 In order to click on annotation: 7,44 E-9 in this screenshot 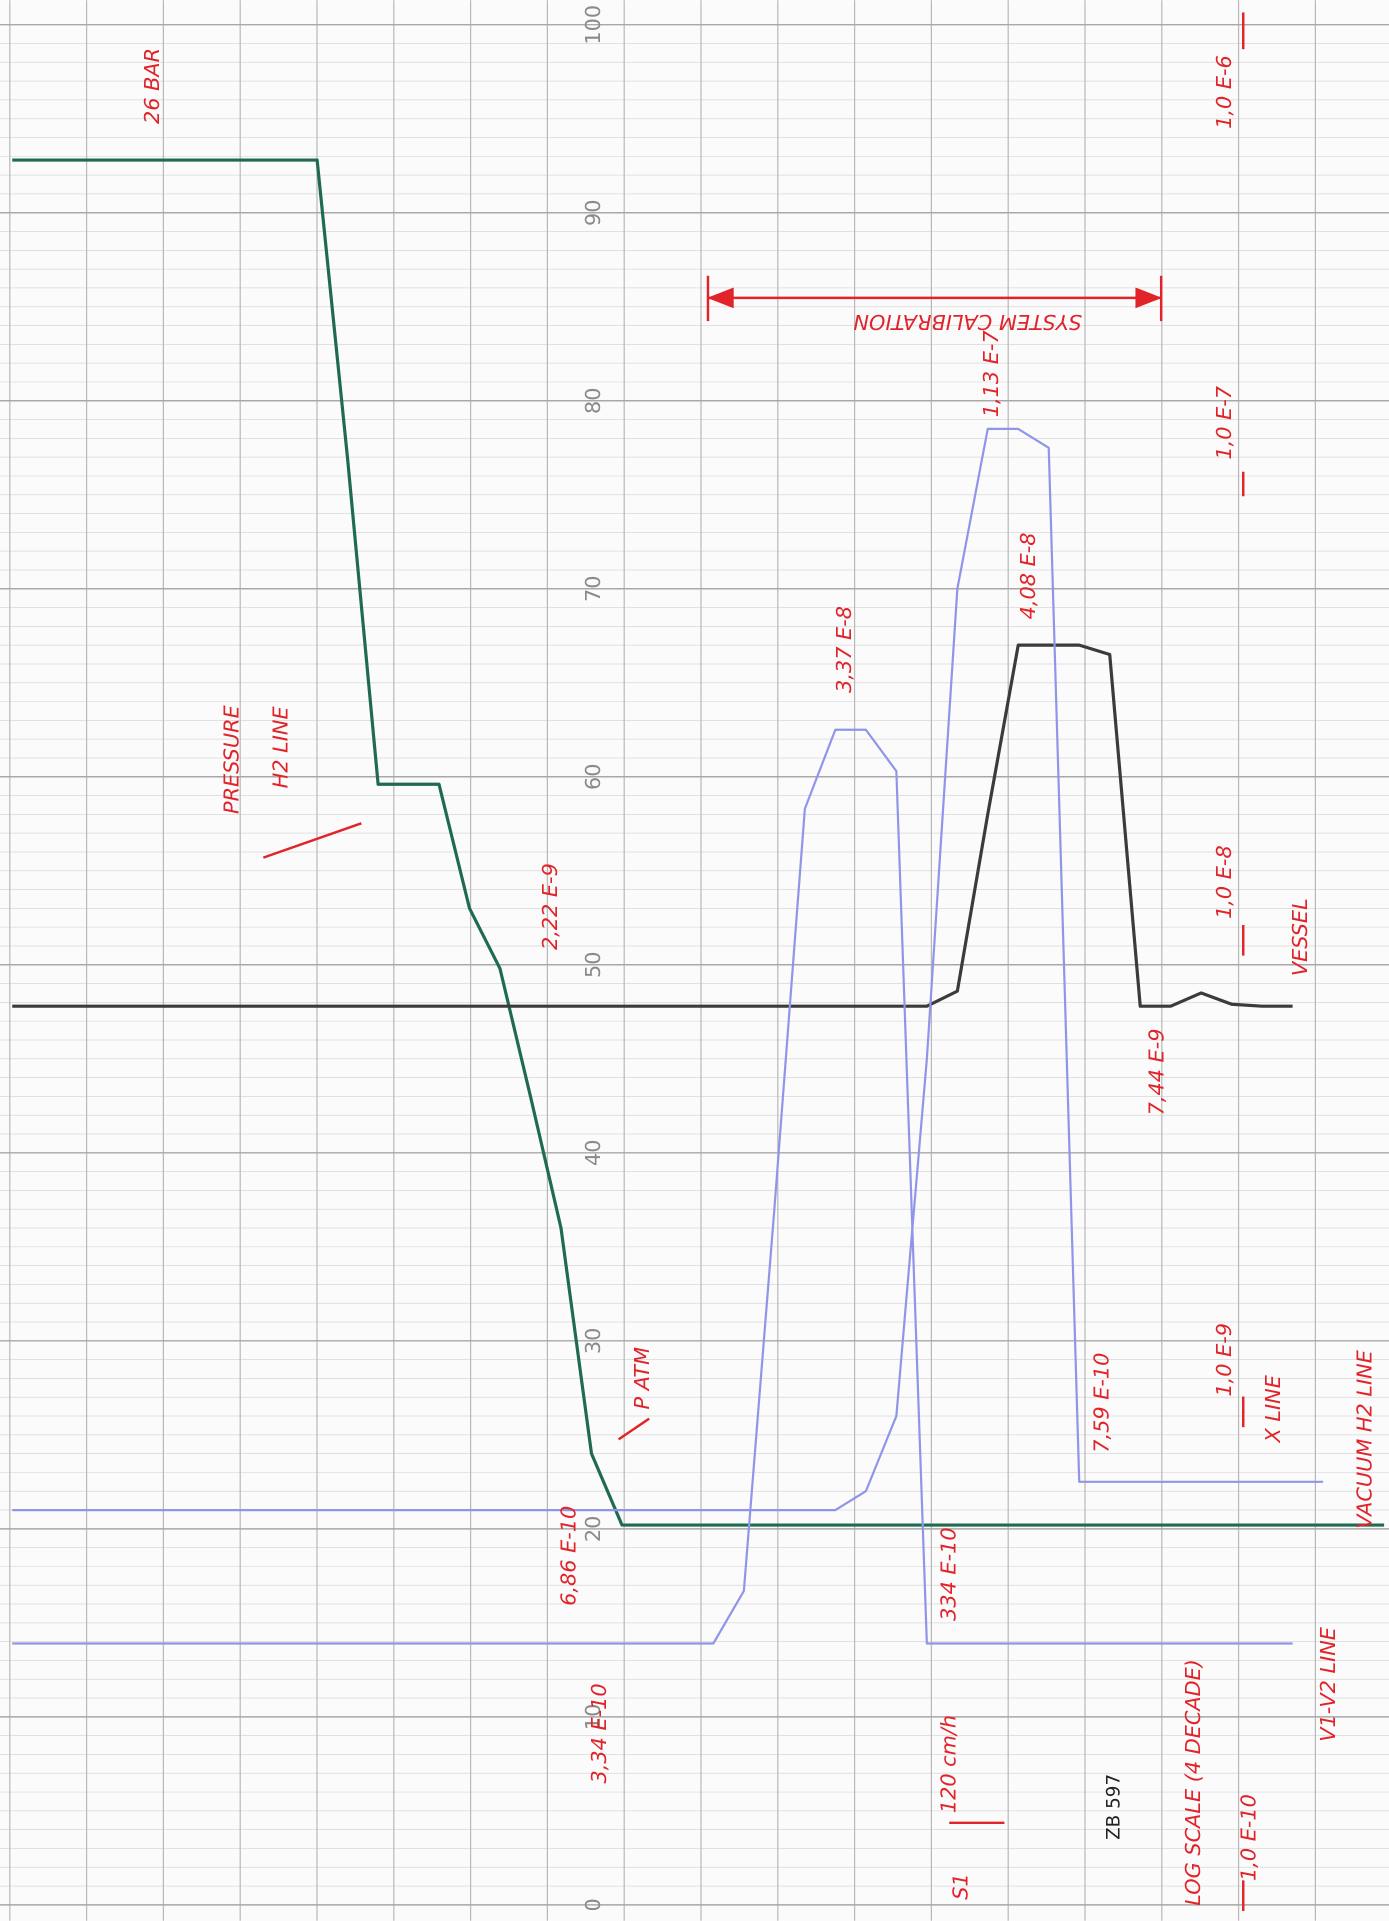, I will do `click(1157, 1072)`.